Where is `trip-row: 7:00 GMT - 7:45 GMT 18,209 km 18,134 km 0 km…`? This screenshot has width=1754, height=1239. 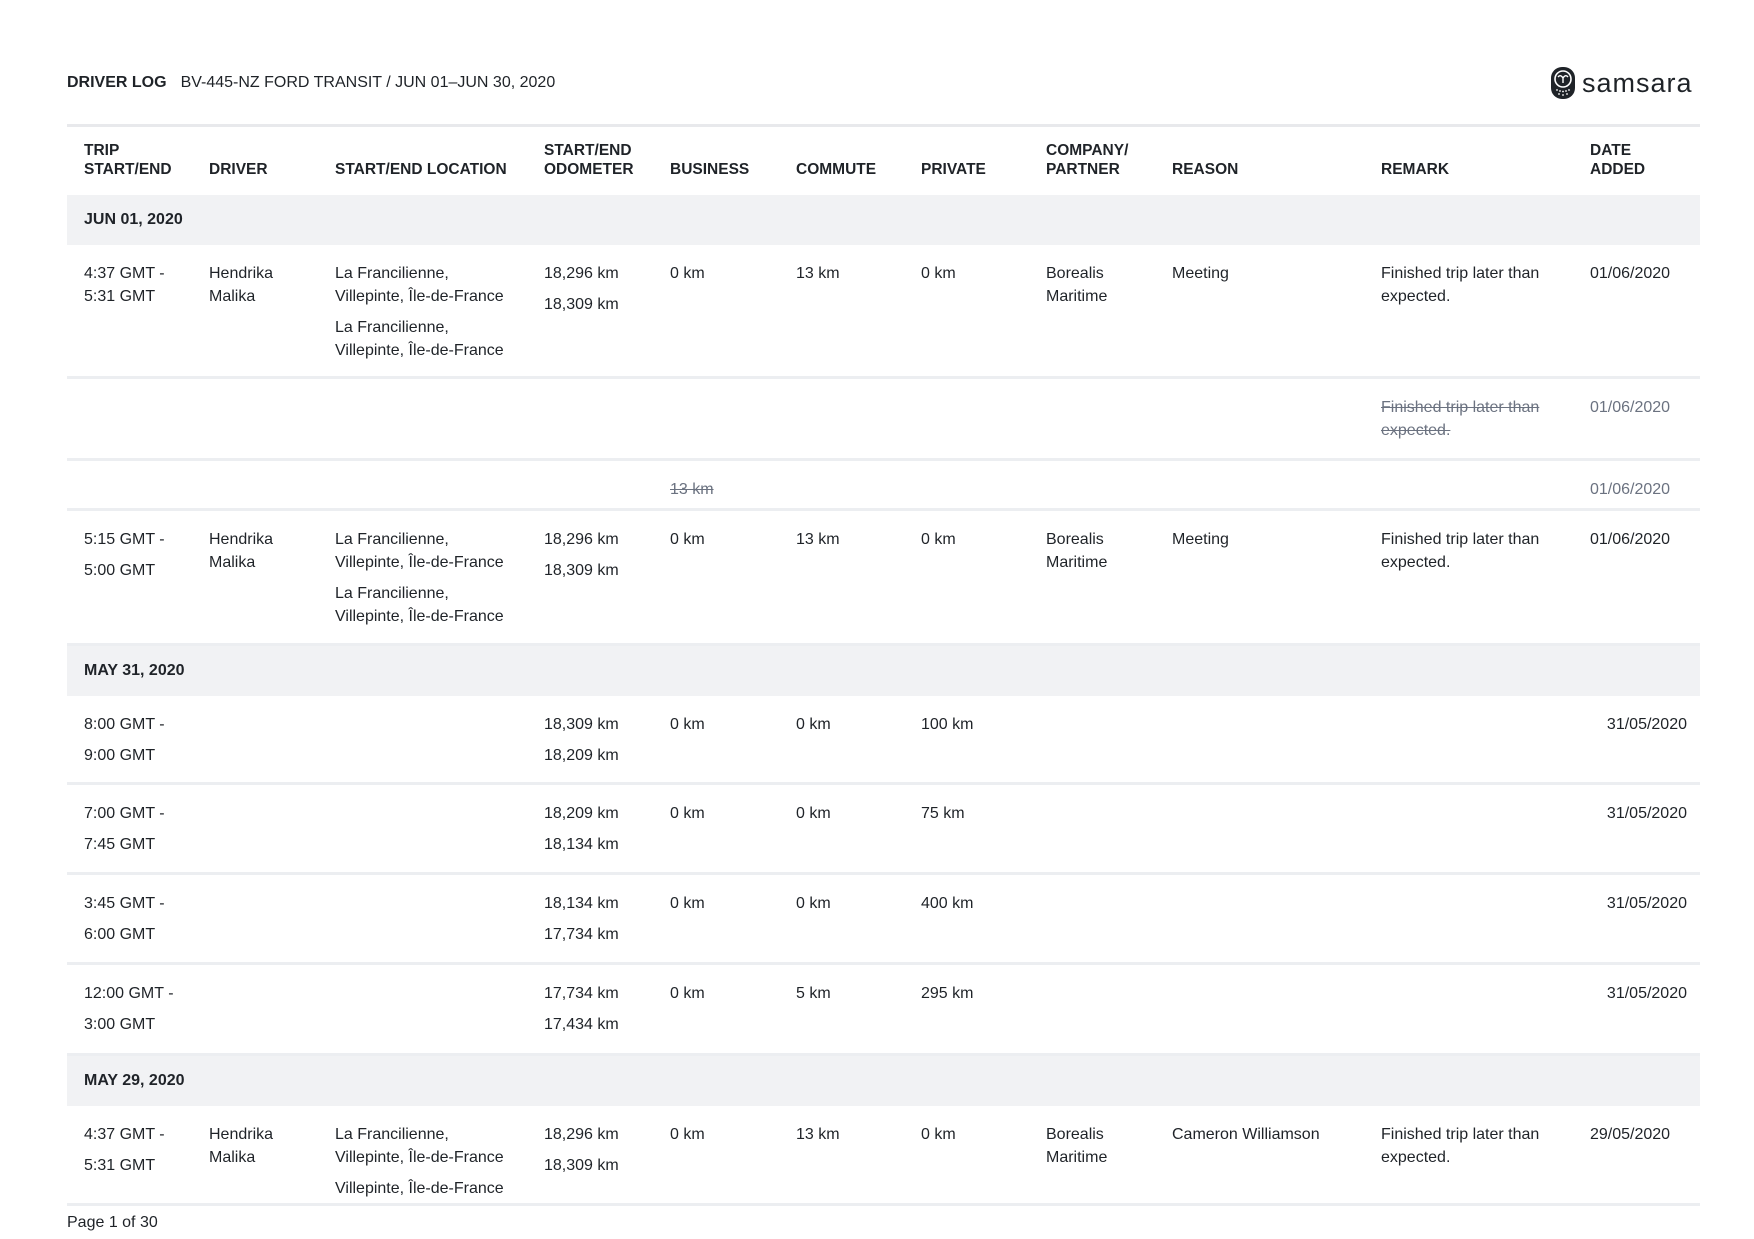 trip-row: 7:00 GMT - 7:45 GMT 18,209 km 18,134 km 0 km… is located at coordinates (883, 830).